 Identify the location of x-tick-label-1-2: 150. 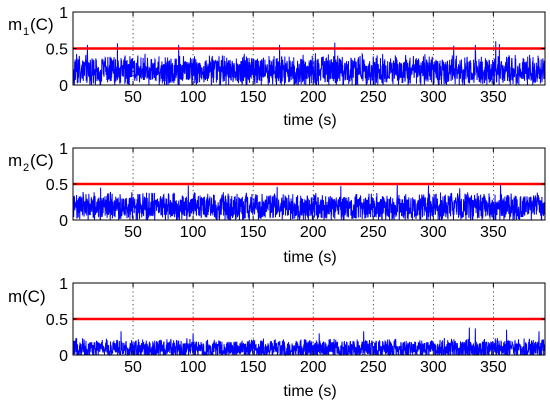
(253, 97).